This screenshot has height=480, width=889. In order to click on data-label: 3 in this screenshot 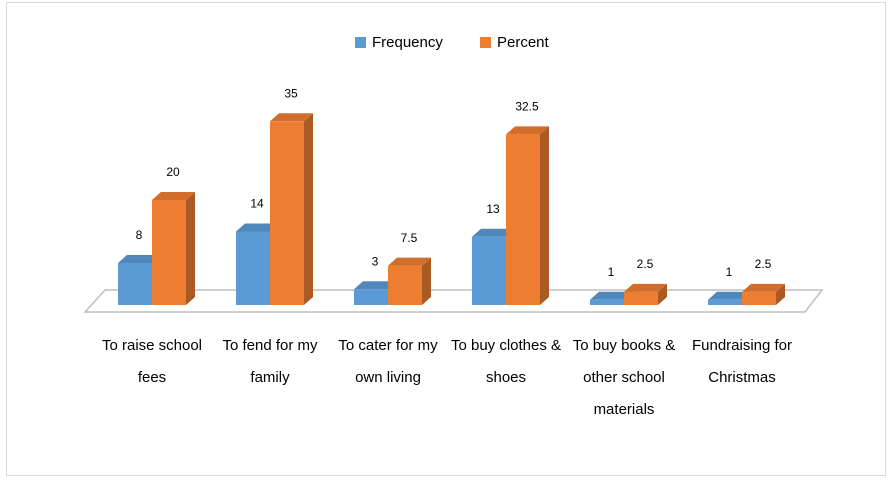, I will do `click(375, 261)`.